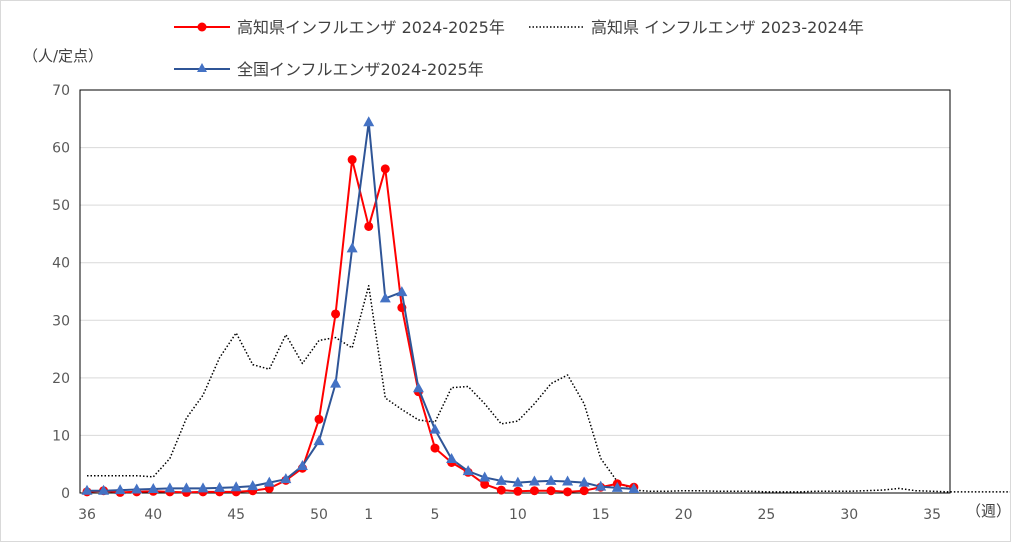  I want to click on legend-label-national-2024: 全国インフルエンザ2024-2025年, so click(360, 69).